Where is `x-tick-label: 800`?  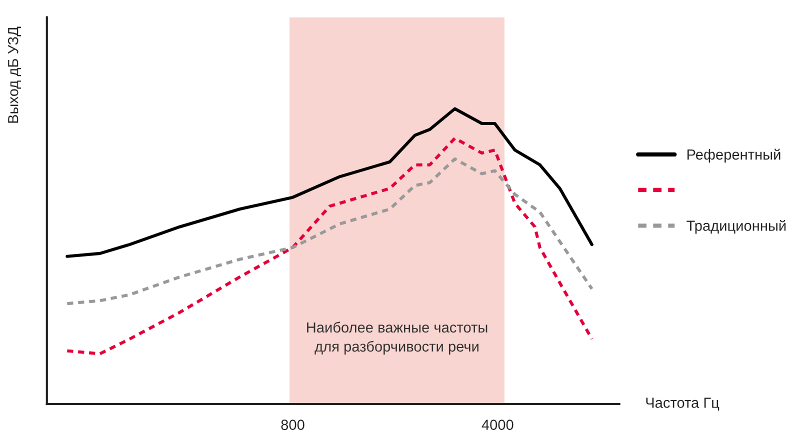 x-tick-label: 800 is located at coordinates (292, 425).